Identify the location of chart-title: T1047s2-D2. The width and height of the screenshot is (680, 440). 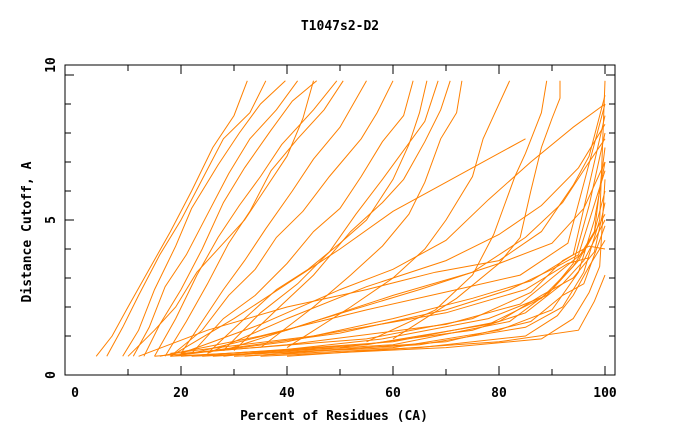
(340, 26).